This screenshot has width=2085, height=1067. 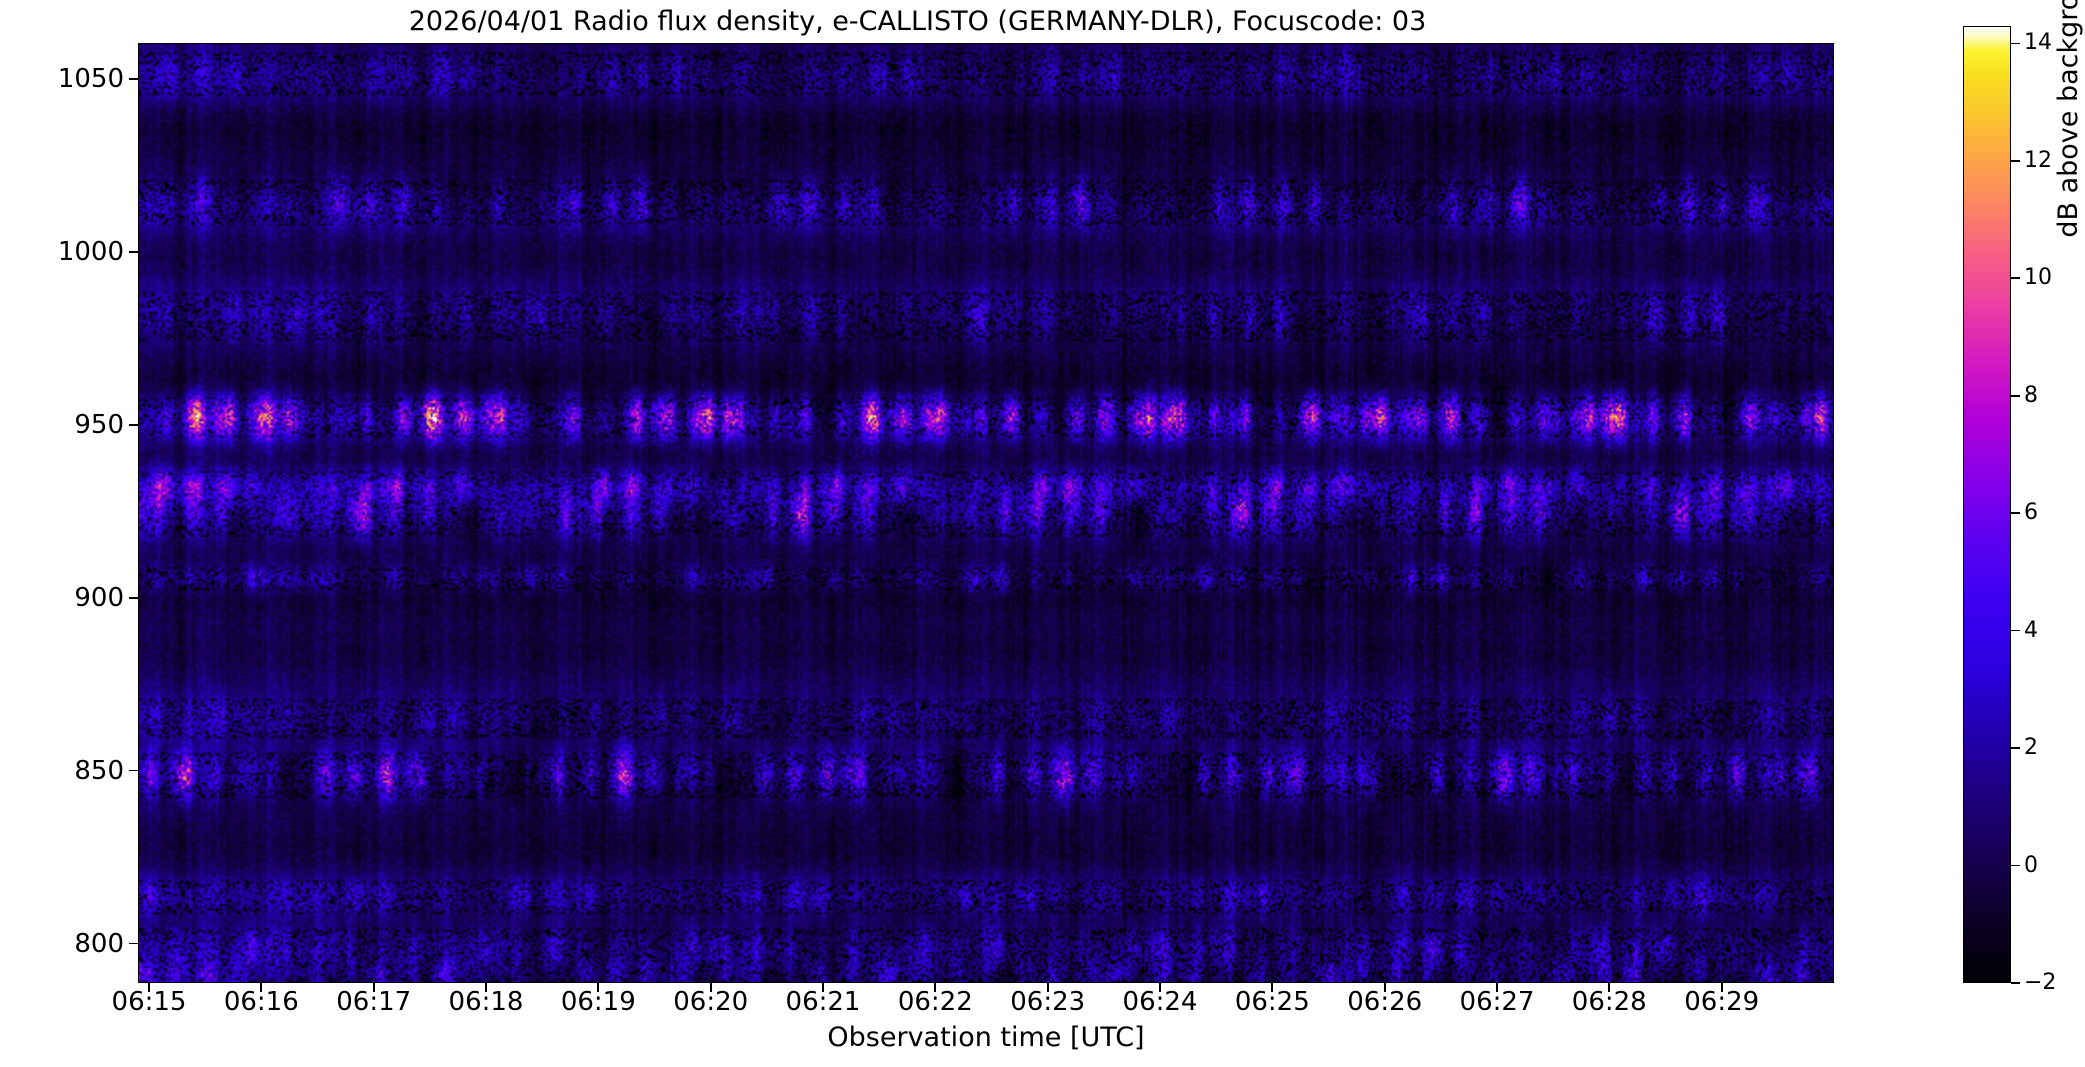 I want to click on y-axis-tick-label: 800, so click(x=99, y=943).